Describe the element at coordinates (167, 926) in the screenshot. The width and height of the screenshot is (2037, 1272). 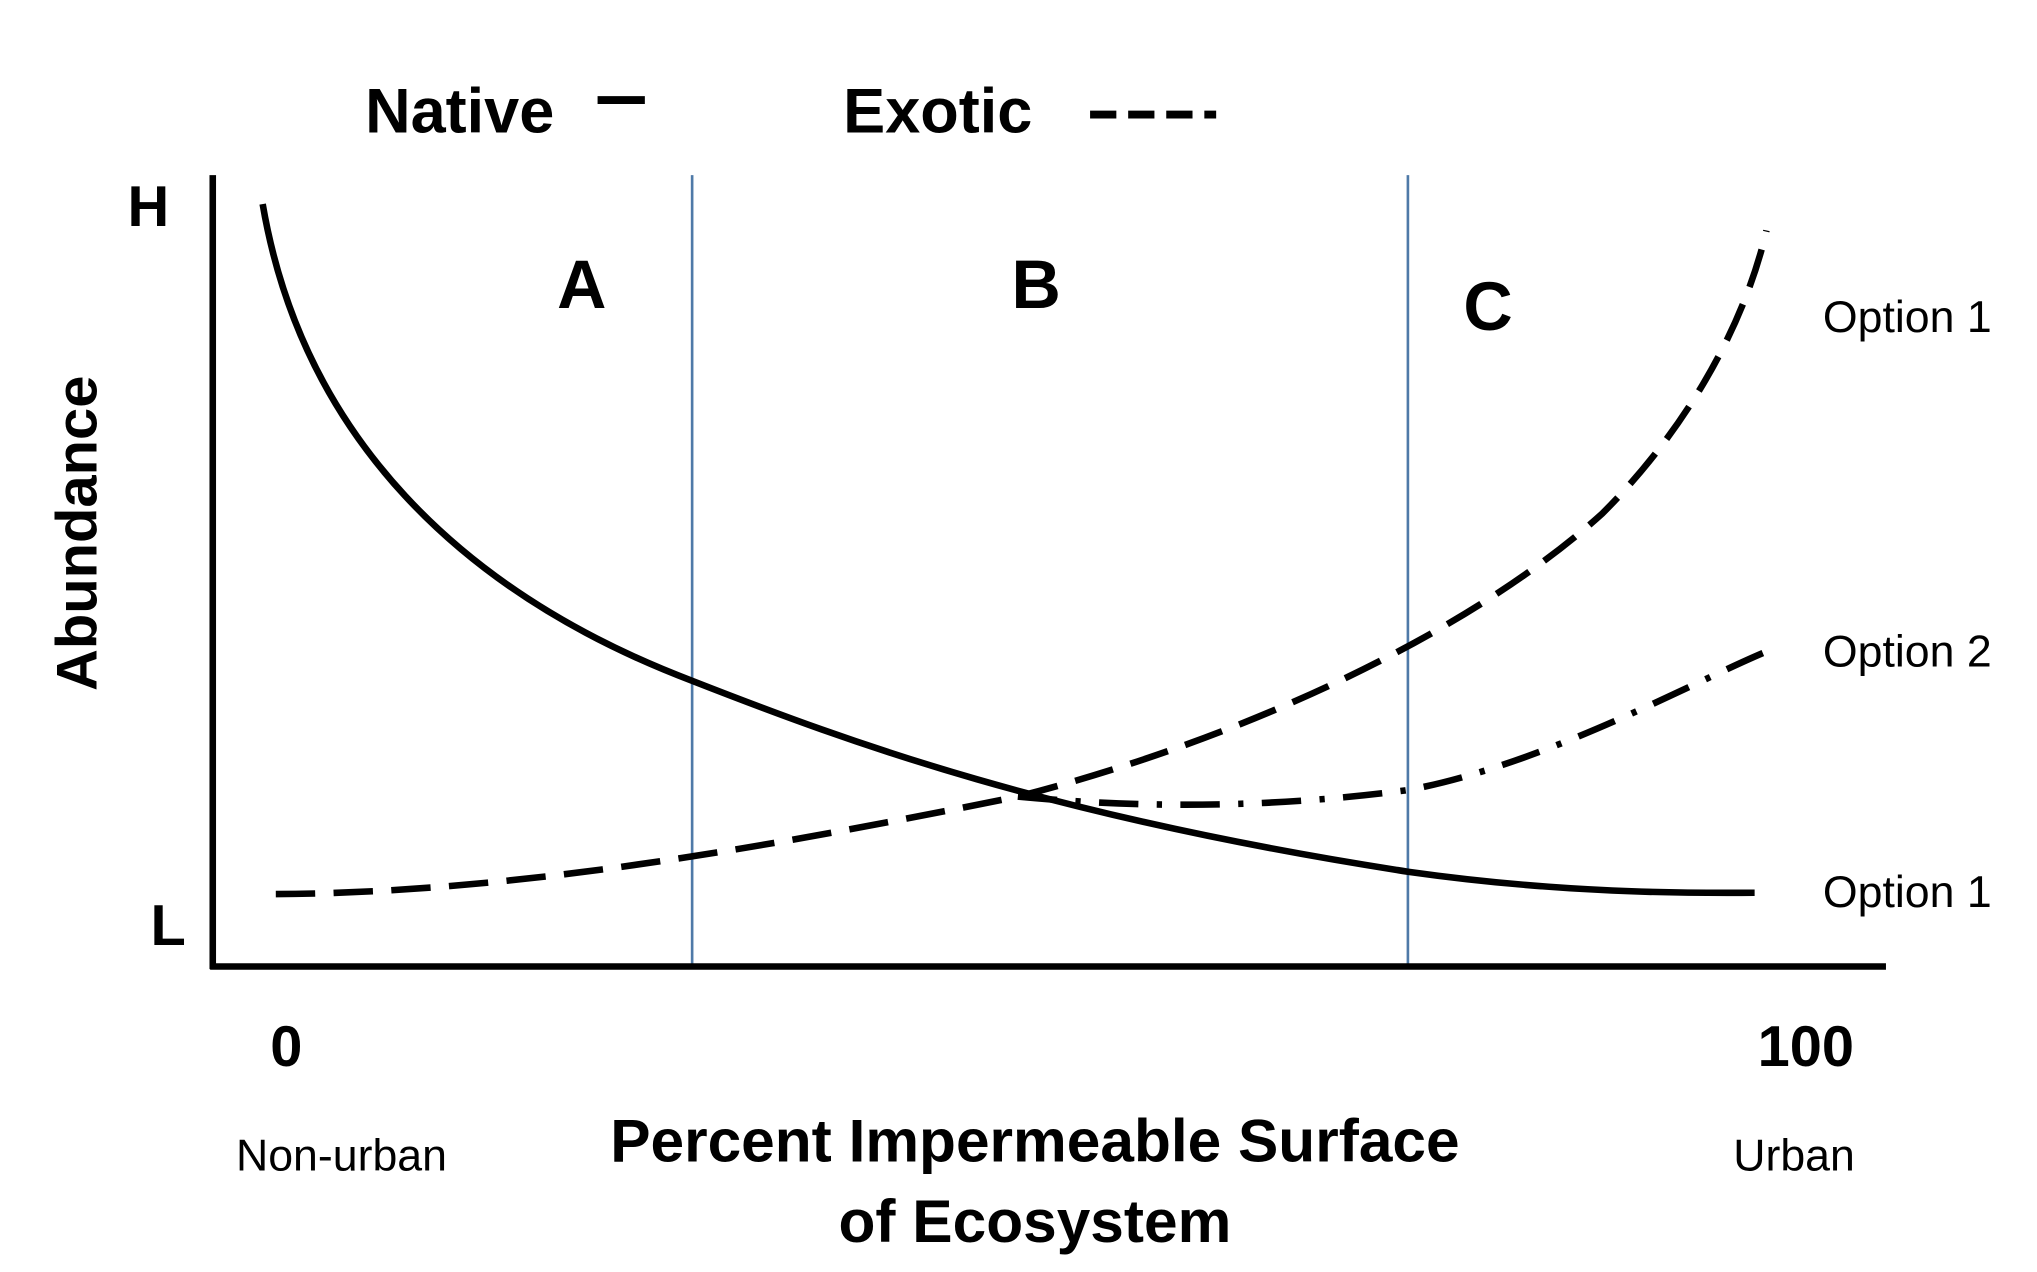
I see `y-low-label: L` at that location.